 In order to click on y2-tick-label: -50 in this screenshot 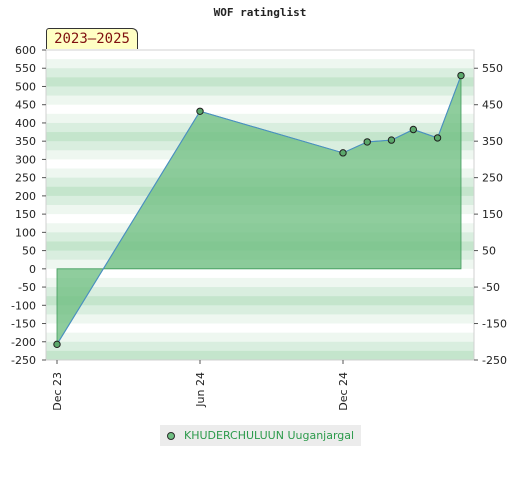, I will do `click(491, 287)`.